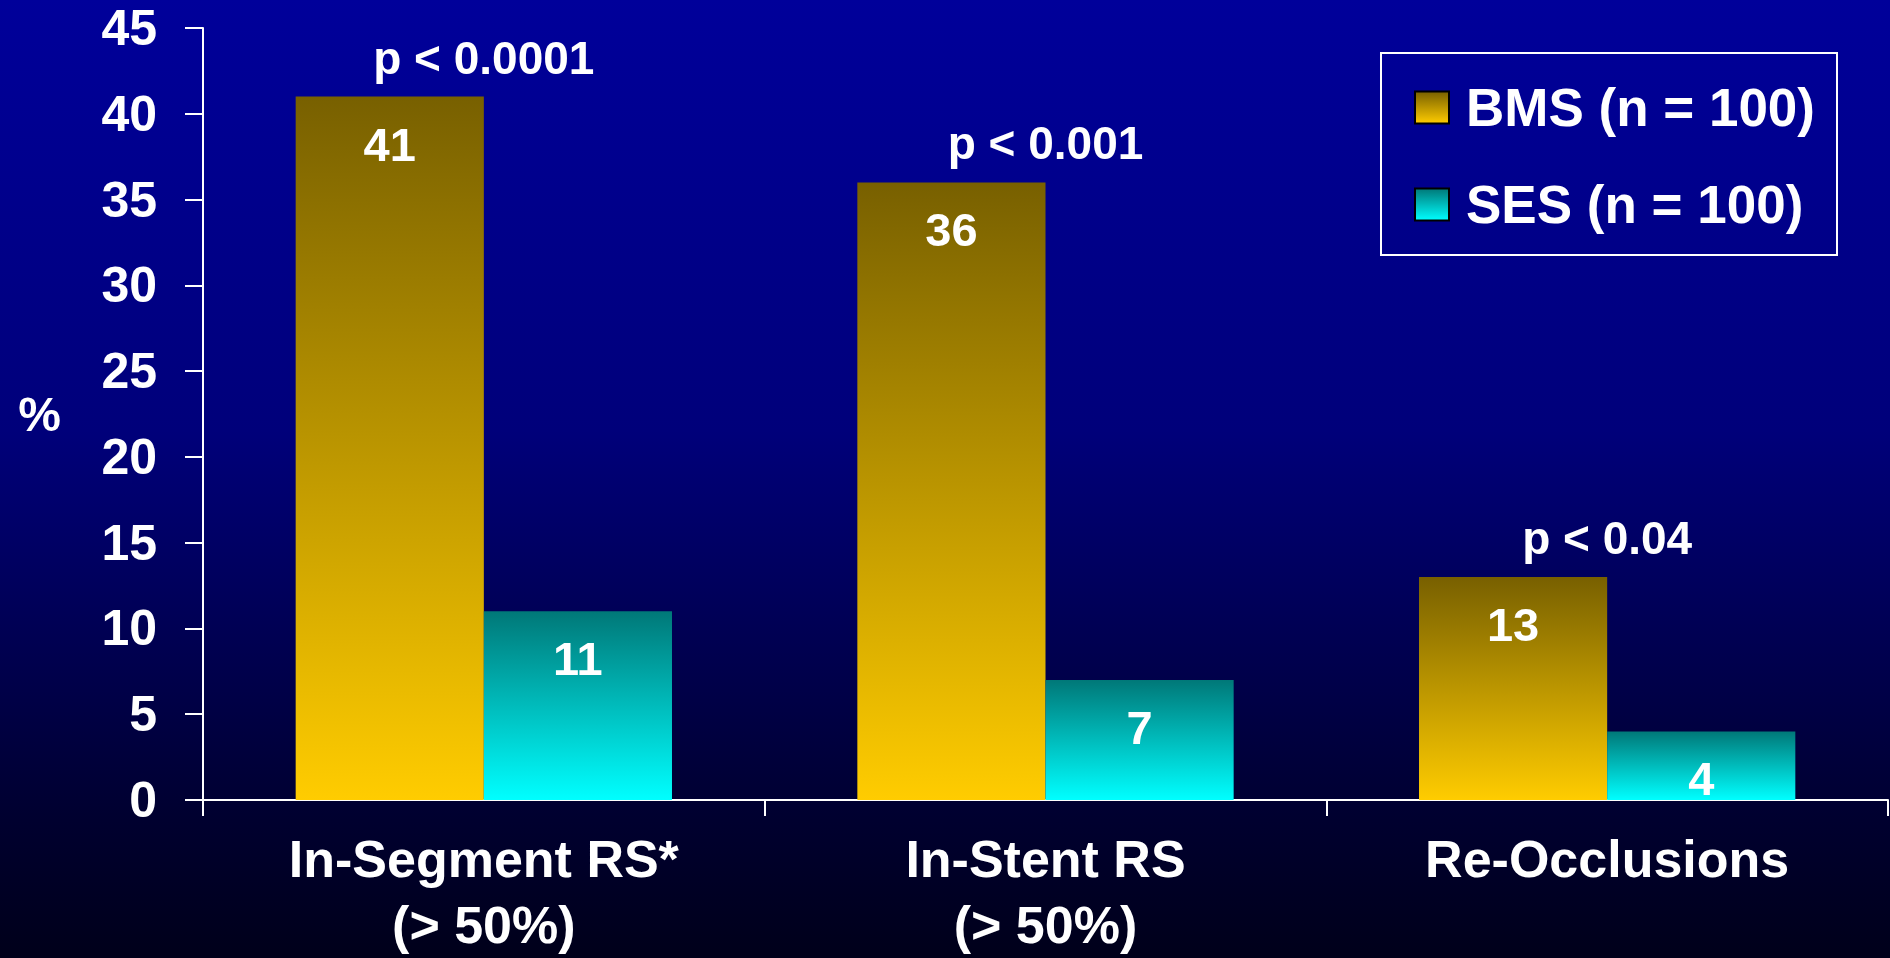  Describe the element at coordinates (129, 28) in the screenshot. I see `y-tick-label: 45` at that location.